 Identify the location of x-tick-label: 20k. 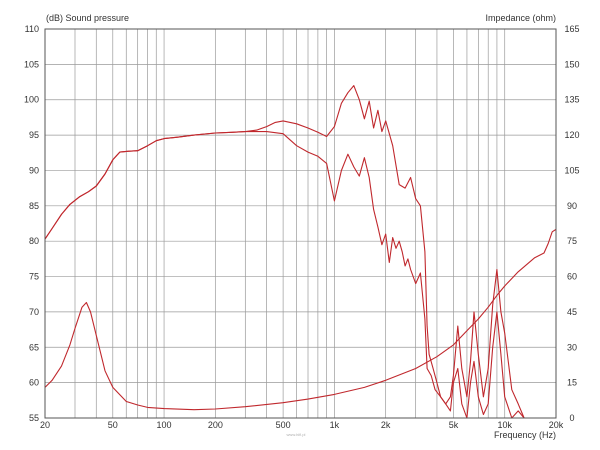
(556, 425).